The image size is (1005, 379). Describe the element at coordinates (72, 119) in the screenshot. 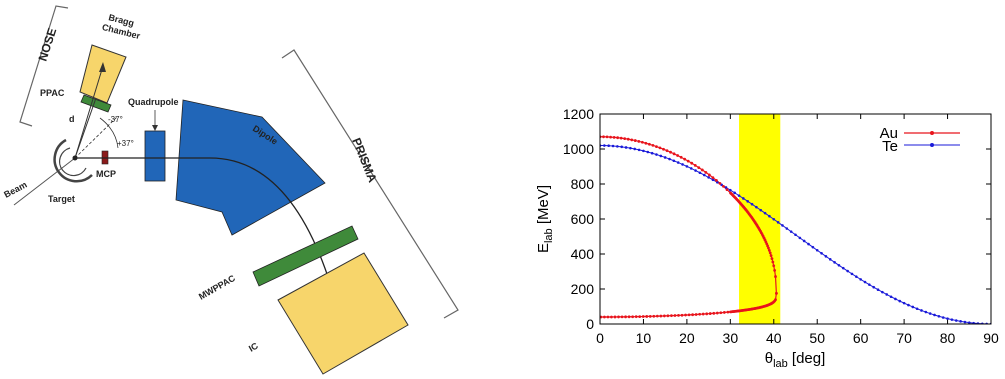

I see `distance-label: d` at that location.